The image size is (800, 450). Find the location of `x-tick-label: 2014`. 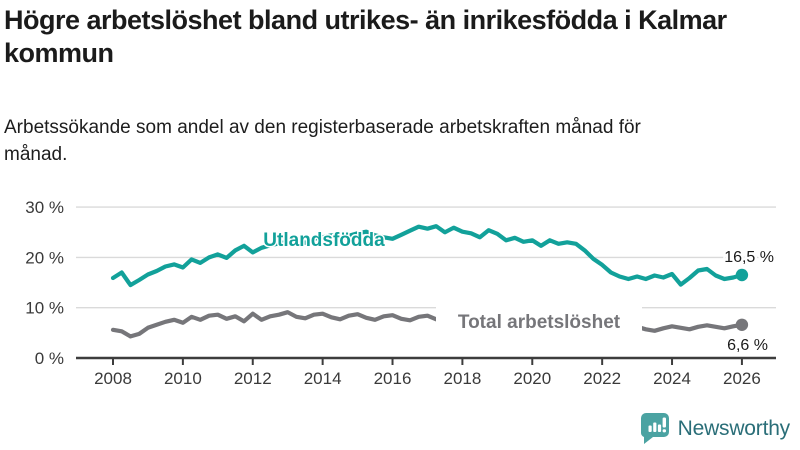

x-tick-label: 2014 is located at coordinates (323, 378).